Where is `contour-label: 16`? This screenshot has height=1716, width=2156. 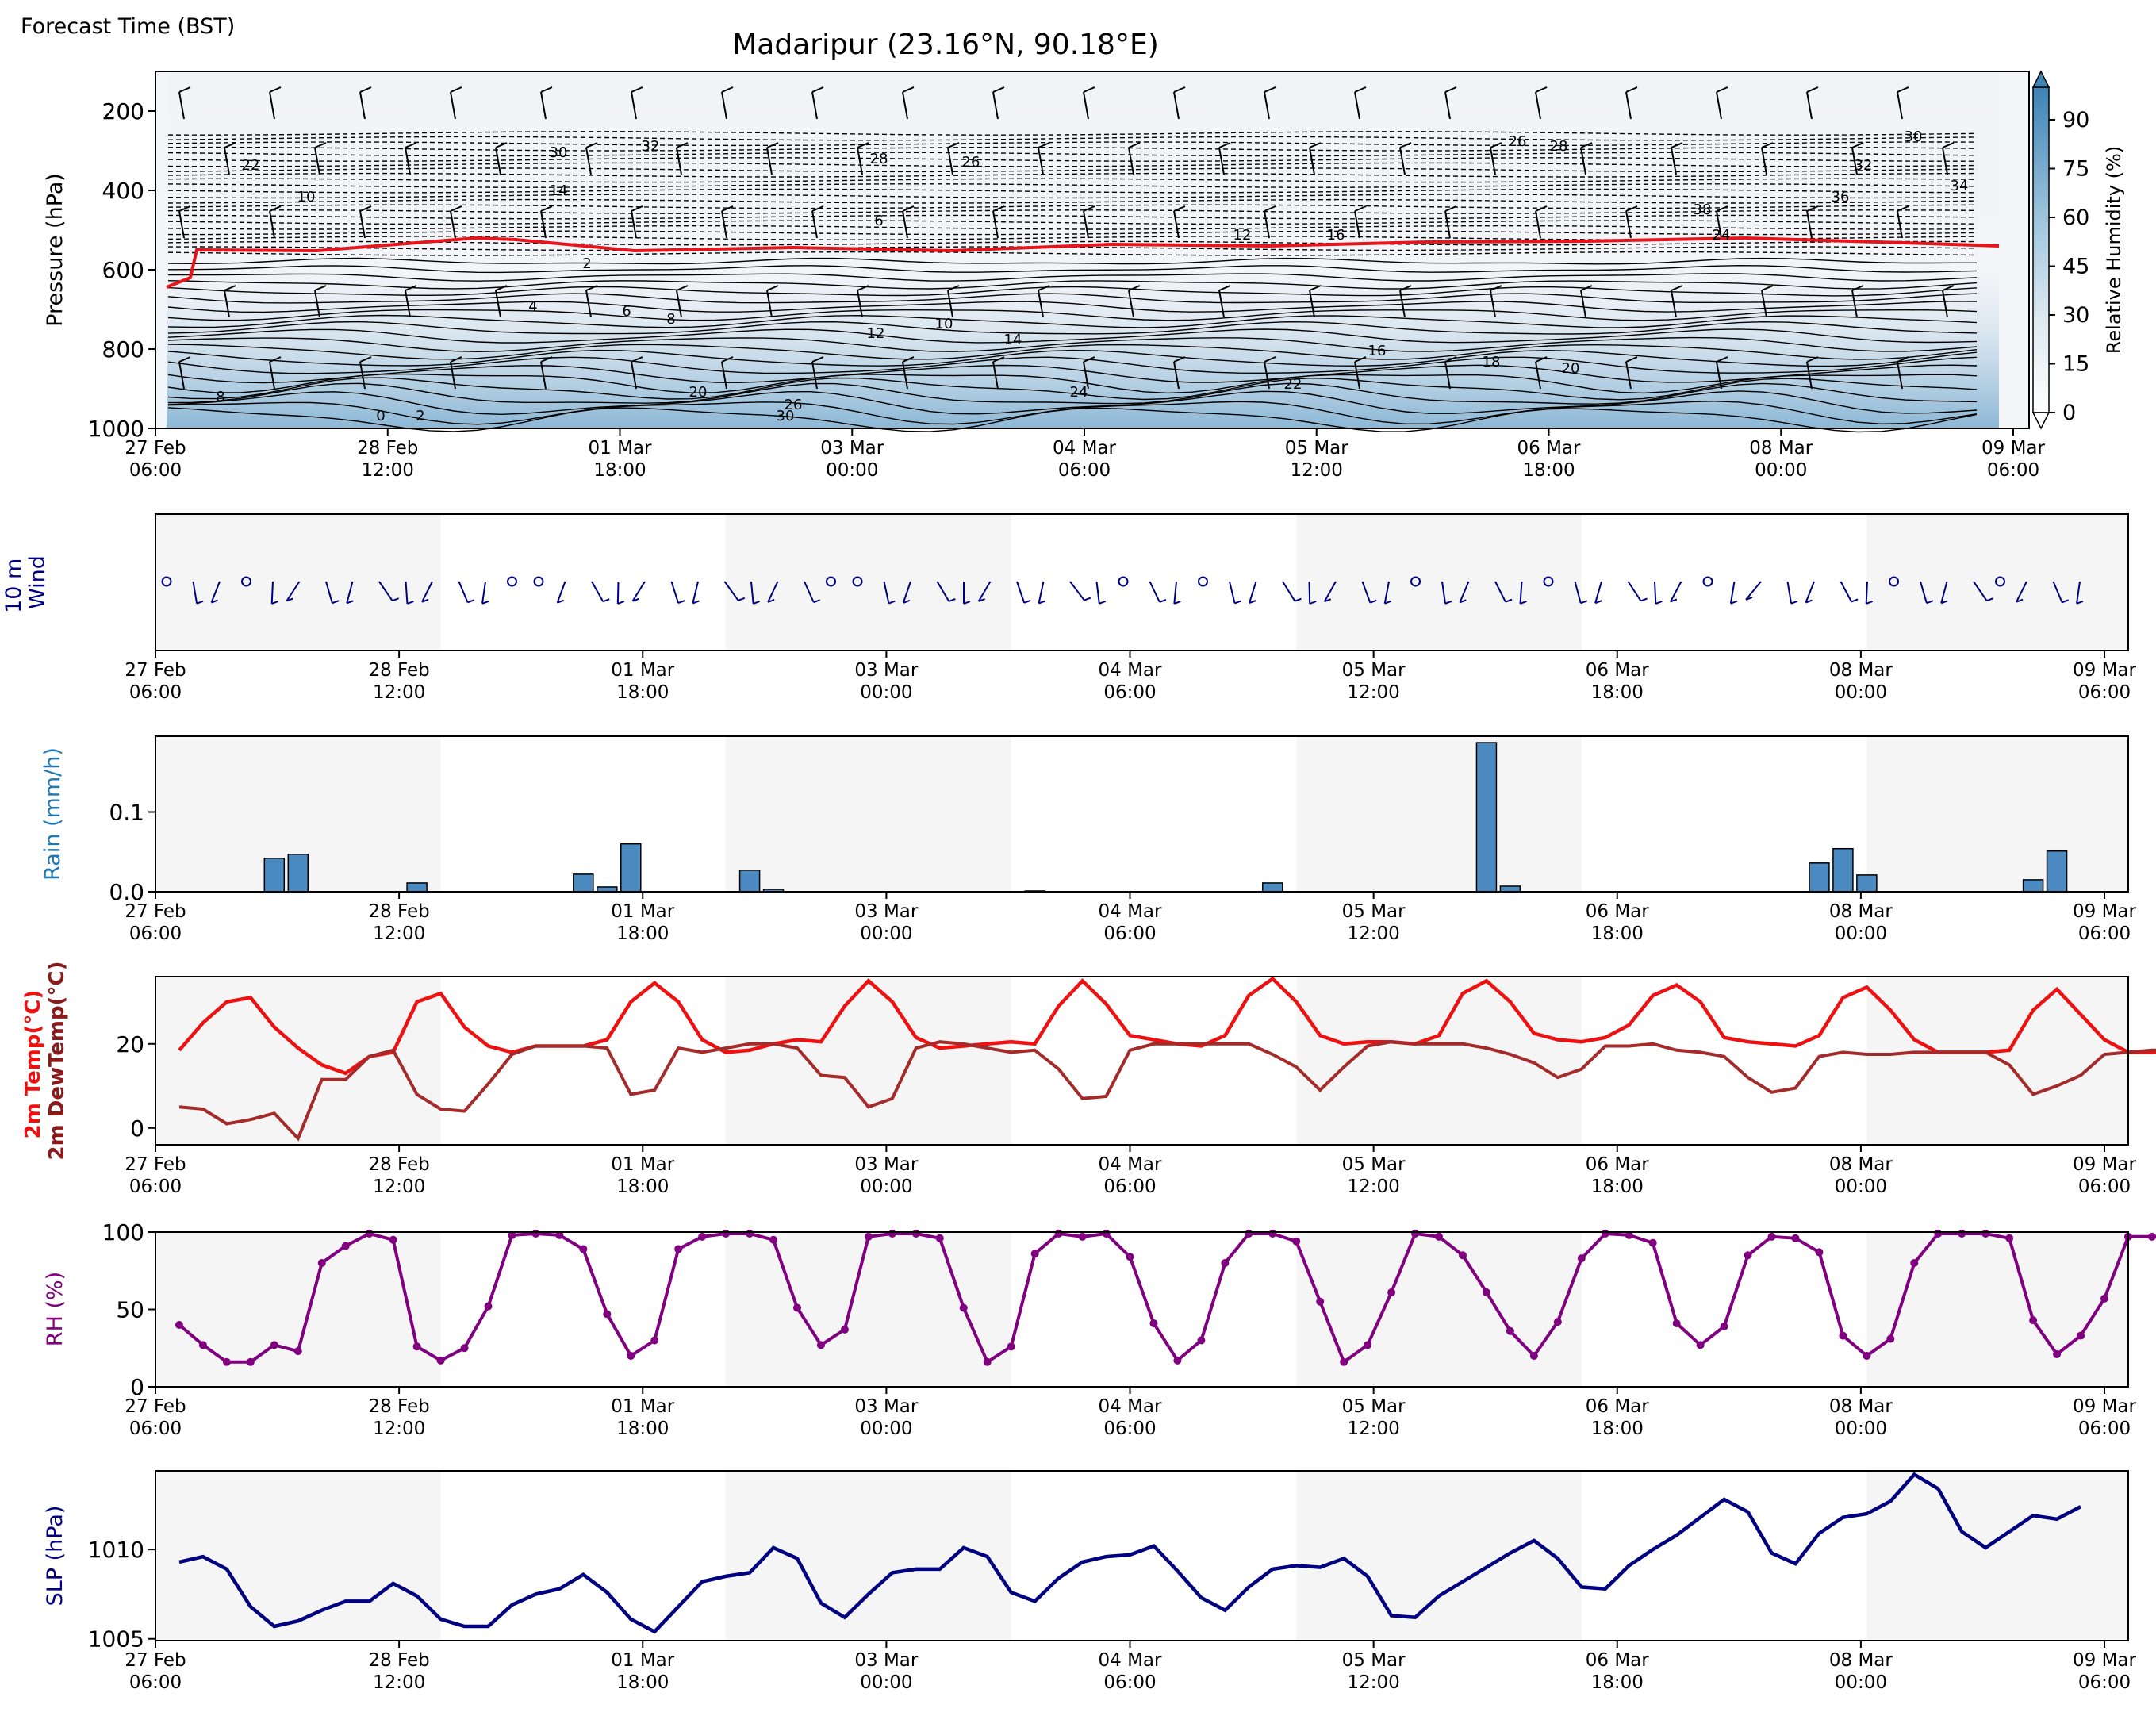
contour-label: 16 is located at coordinates (1377, 351).